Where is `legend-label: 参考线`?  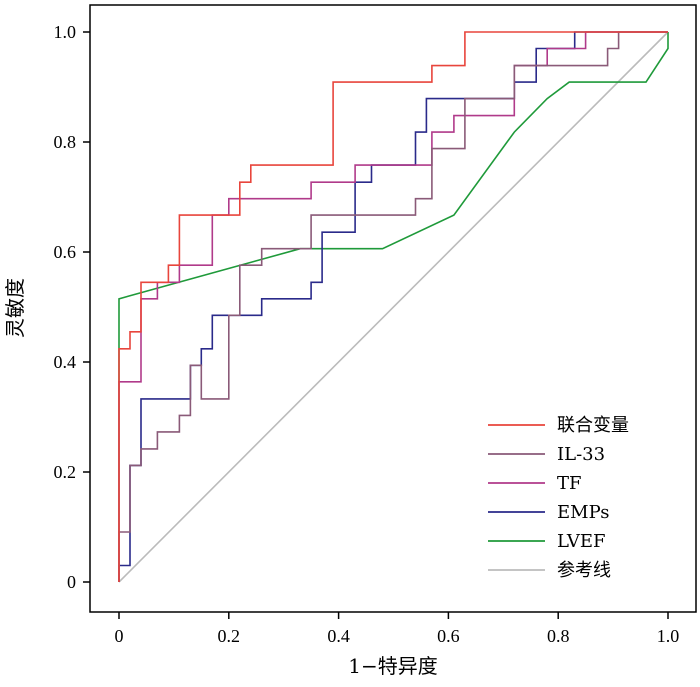 legend-label: 参考线 is located at coordinates (584, 570).